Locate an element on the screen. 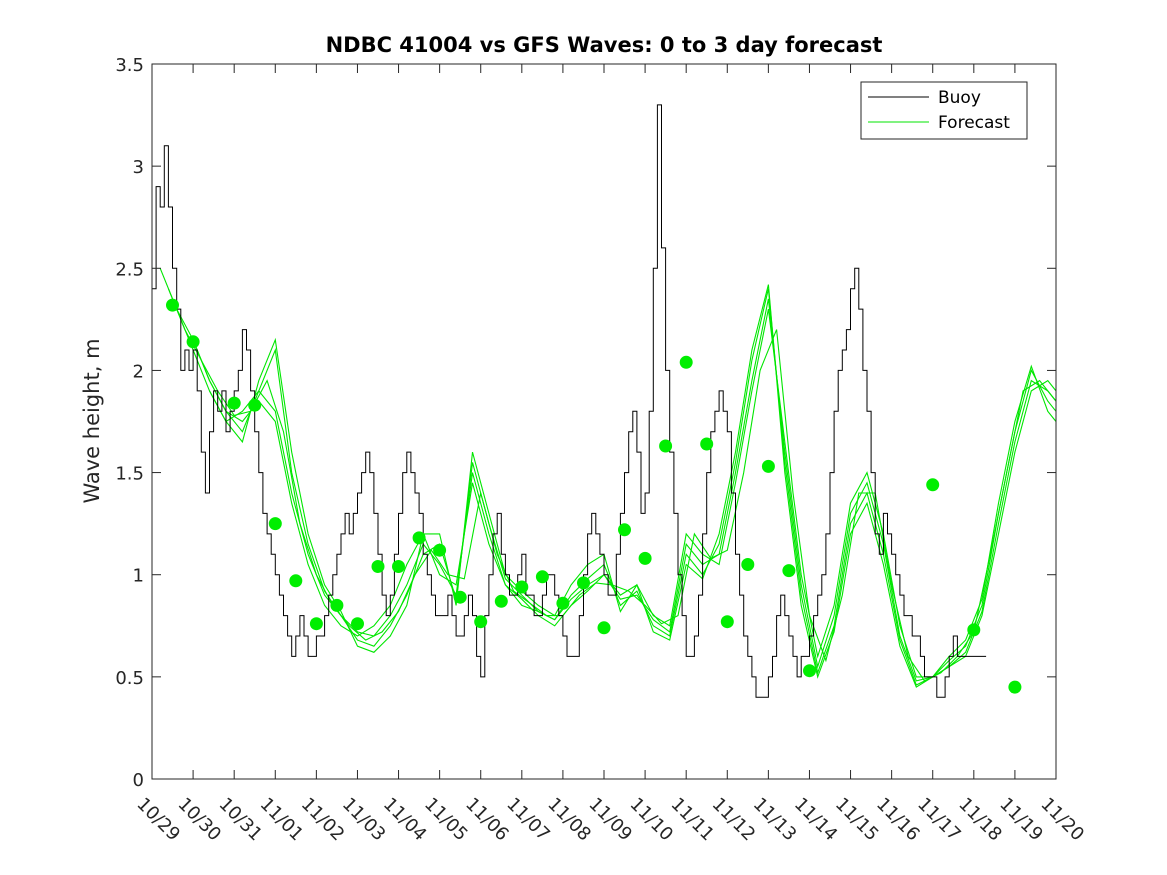  legend-box is located at coordinates (944, 110).